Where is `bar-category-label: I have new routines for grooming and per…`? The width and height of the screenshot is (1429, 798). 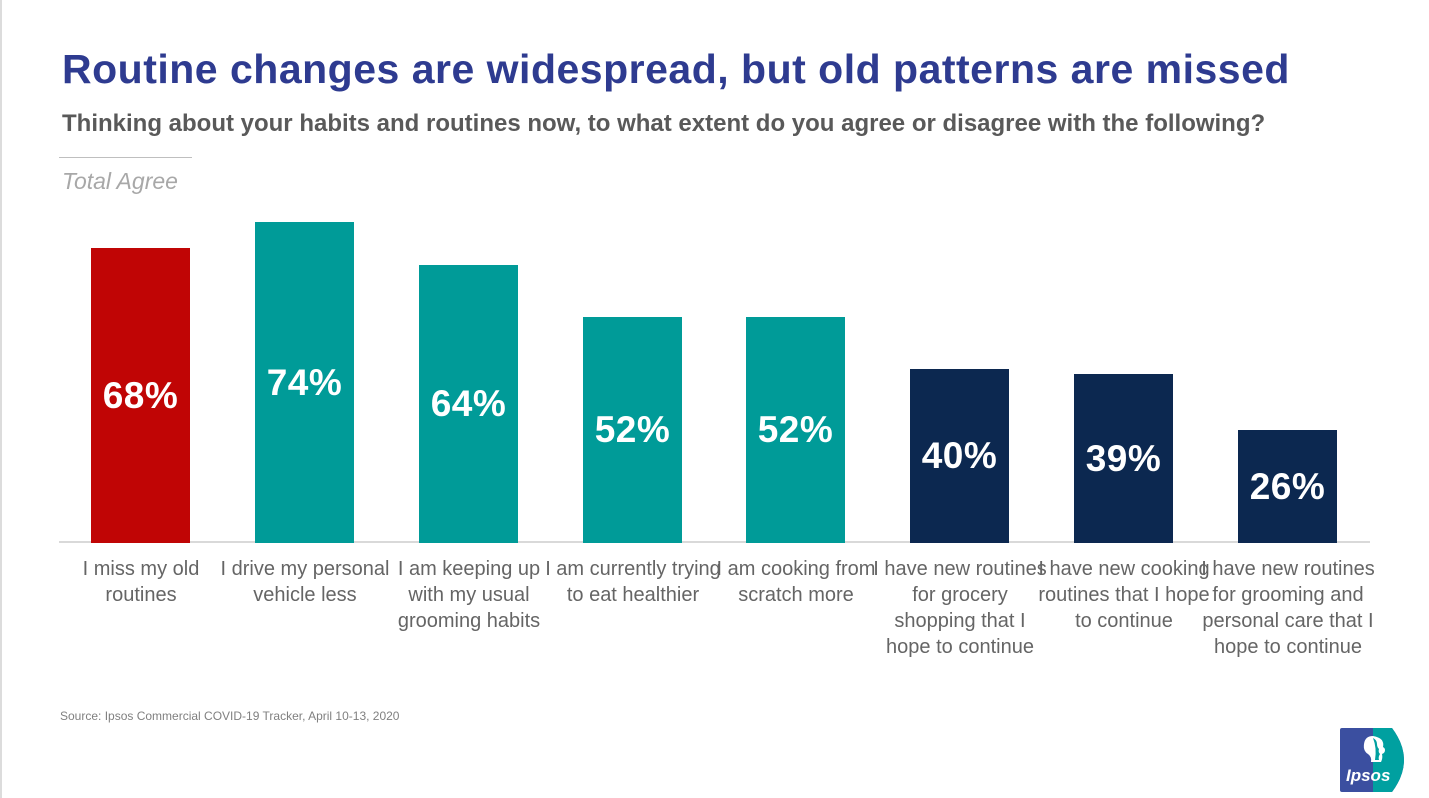
bar-category-label: I have new routines for grooming and per… is located at coordinates (1288, 608).